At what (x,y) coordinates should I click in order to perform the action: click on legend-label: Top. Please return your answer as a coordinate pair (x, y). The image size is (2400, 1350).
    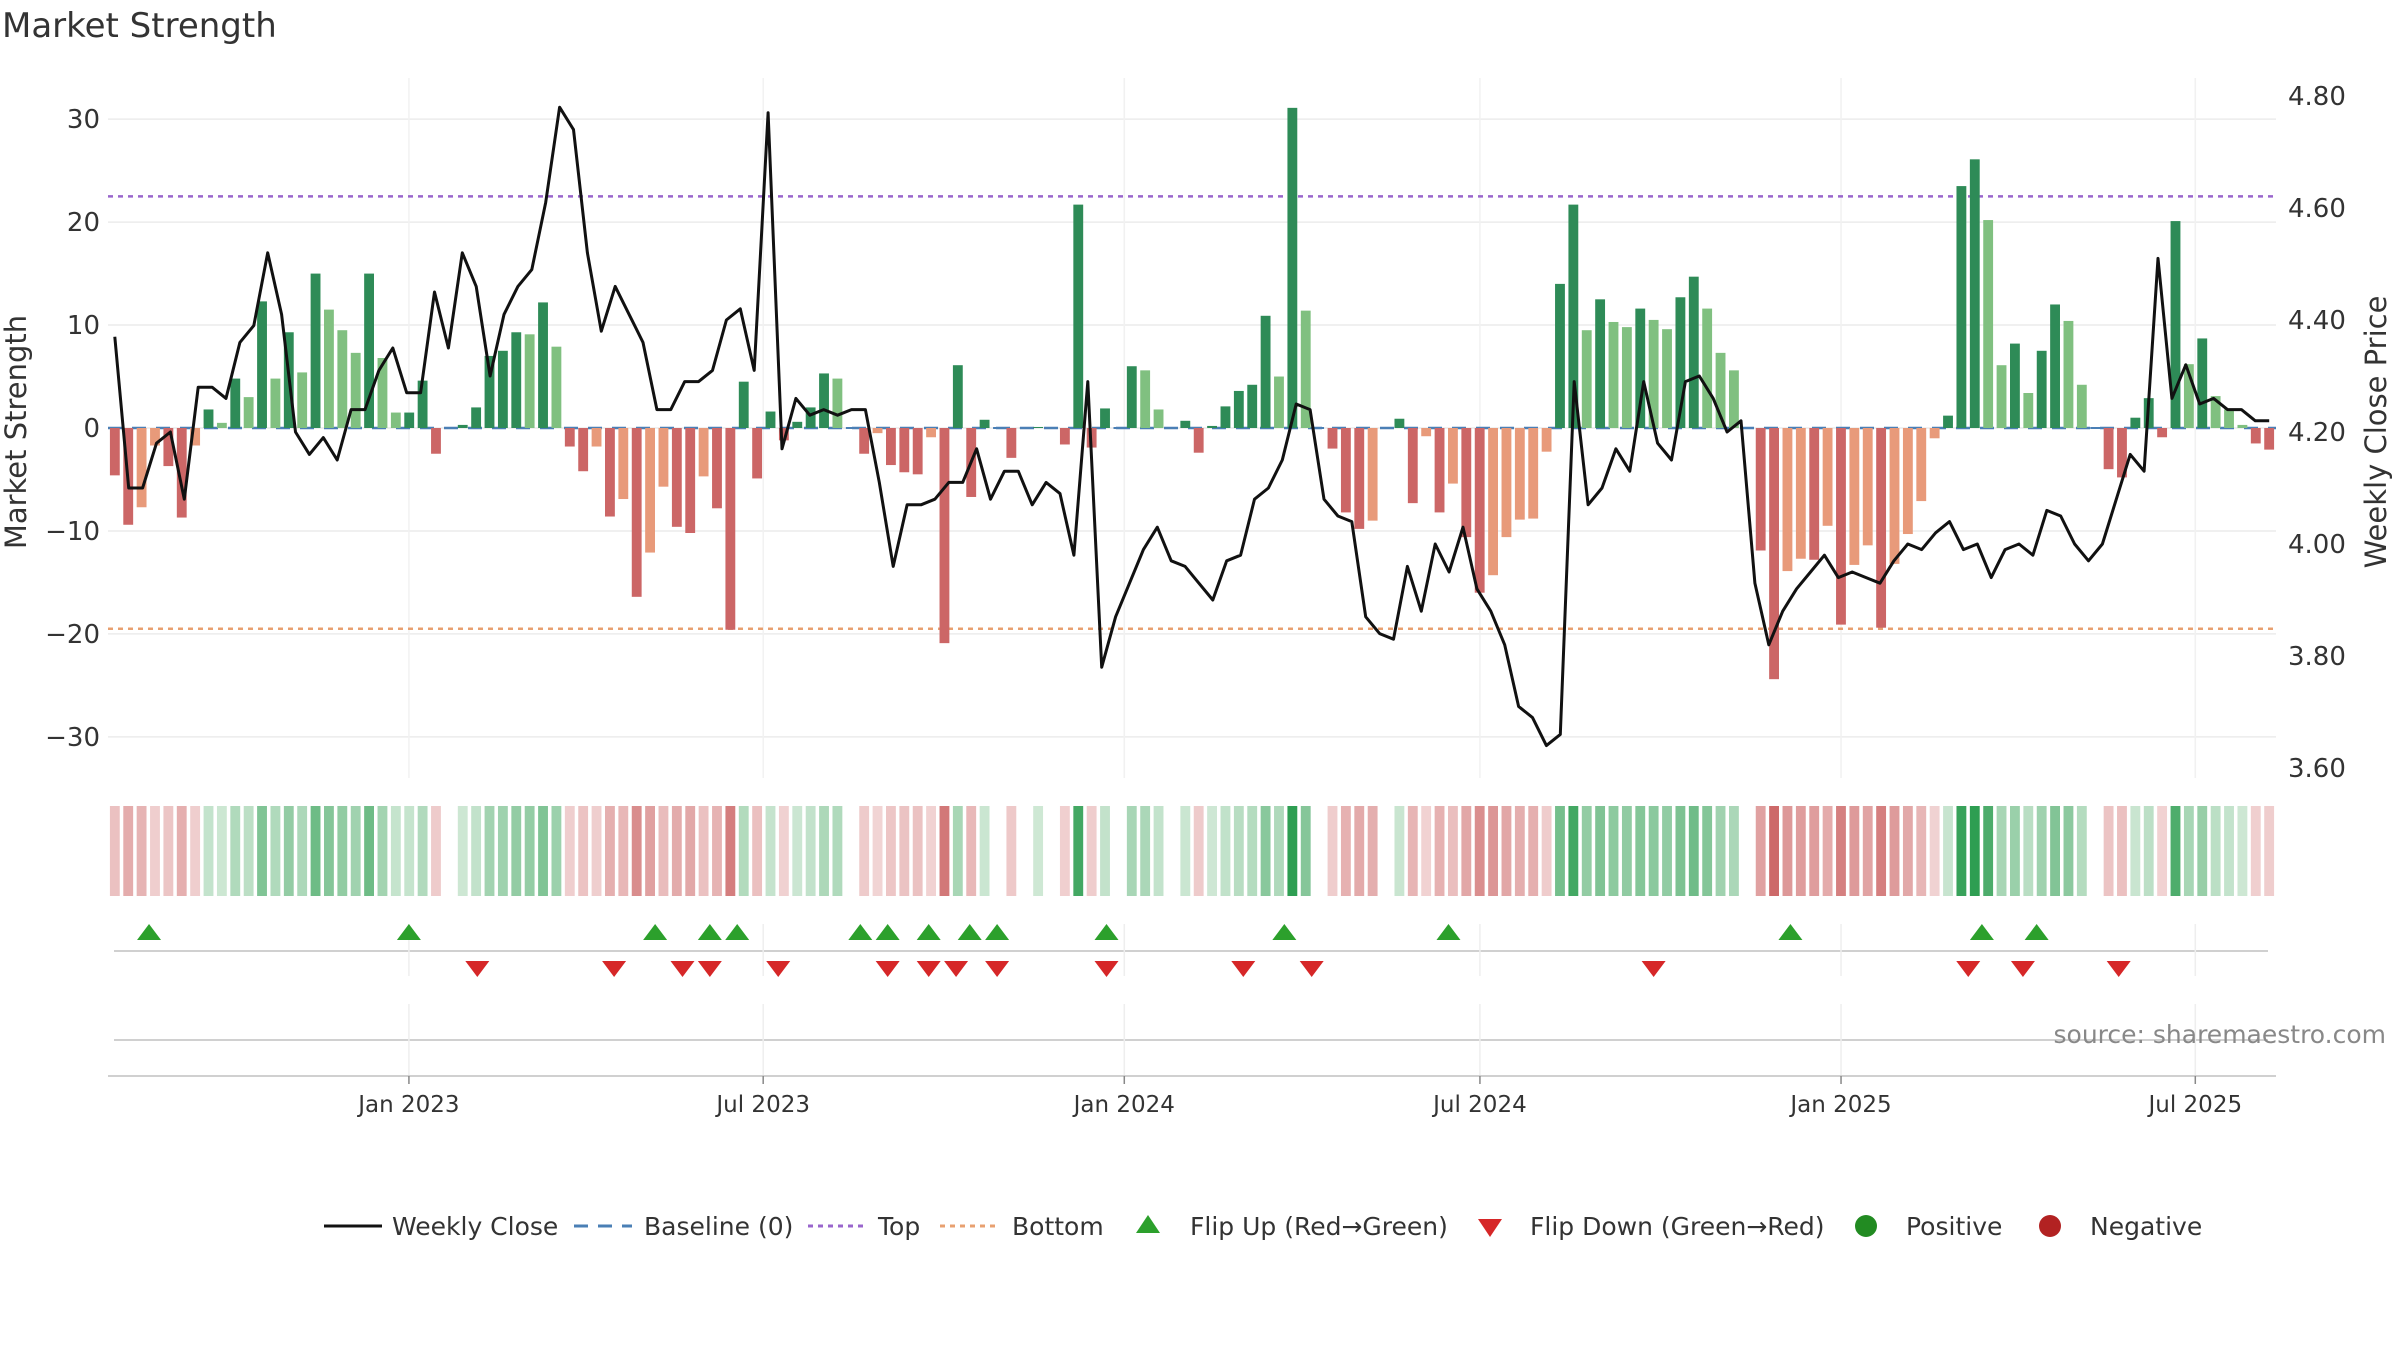
    Looking at the image, I should click on (898, 1226).